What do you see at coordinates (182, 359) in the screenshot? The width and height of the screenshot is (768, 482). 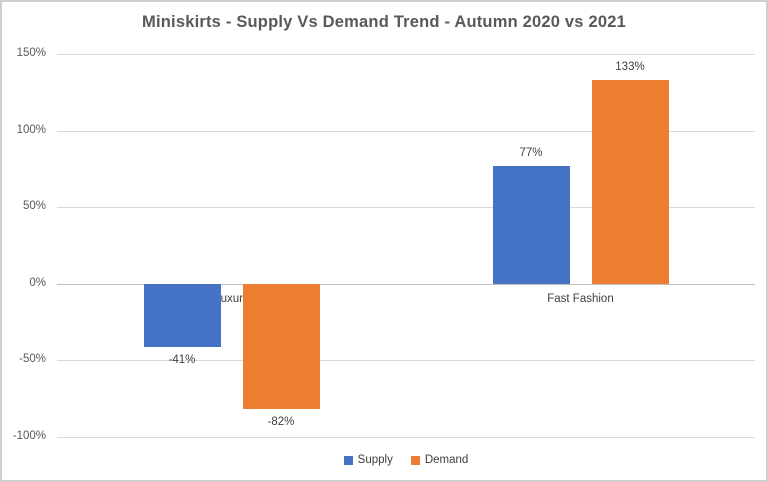 I see `value-label-luxury-supply: -41%` at bounding box center [182, 359].